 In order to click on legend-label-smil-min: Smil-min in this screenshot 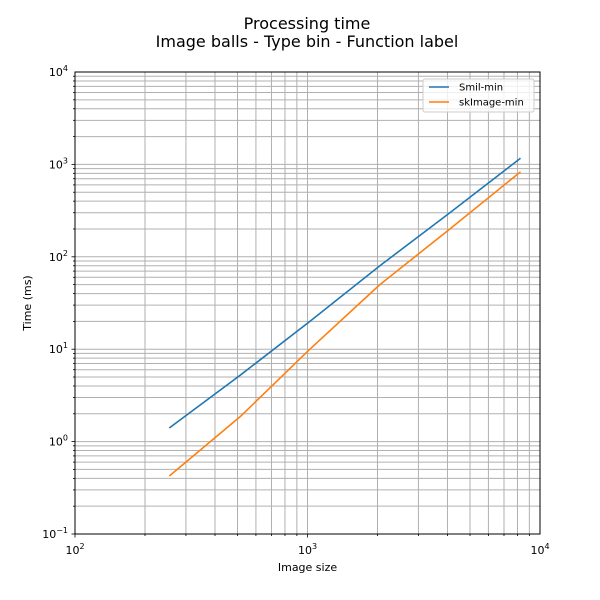, I will do `click(481, 88)`.